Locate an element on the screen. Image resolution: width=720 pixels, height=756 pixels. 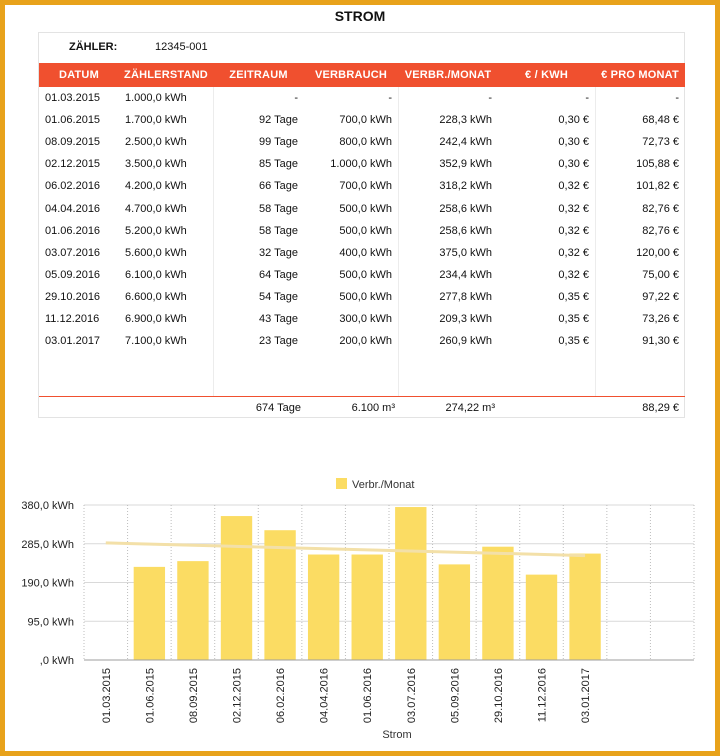
cell-zeitraum: 85 Tage is located at coordinates (278, 164).